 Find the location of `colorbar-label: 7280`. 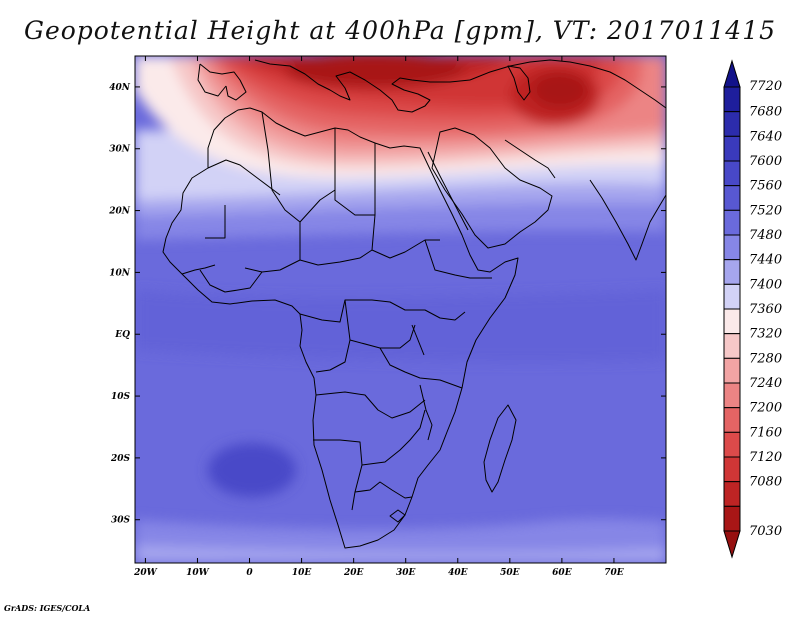

colorbar-label: 7280 is located at coordinates (765, 358).